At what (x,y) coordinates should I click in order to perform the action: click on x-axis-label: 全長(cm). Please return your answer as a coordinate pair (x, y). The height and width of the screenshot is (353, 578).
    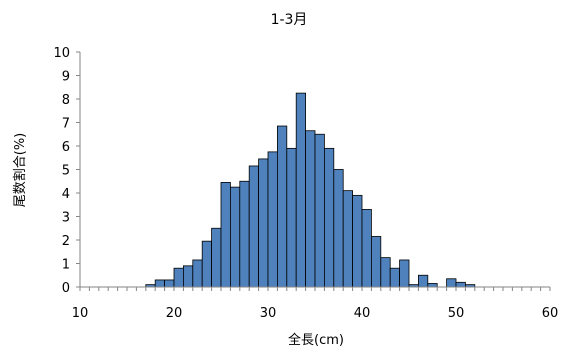
    Looking at the image, I should click on (316, 340).